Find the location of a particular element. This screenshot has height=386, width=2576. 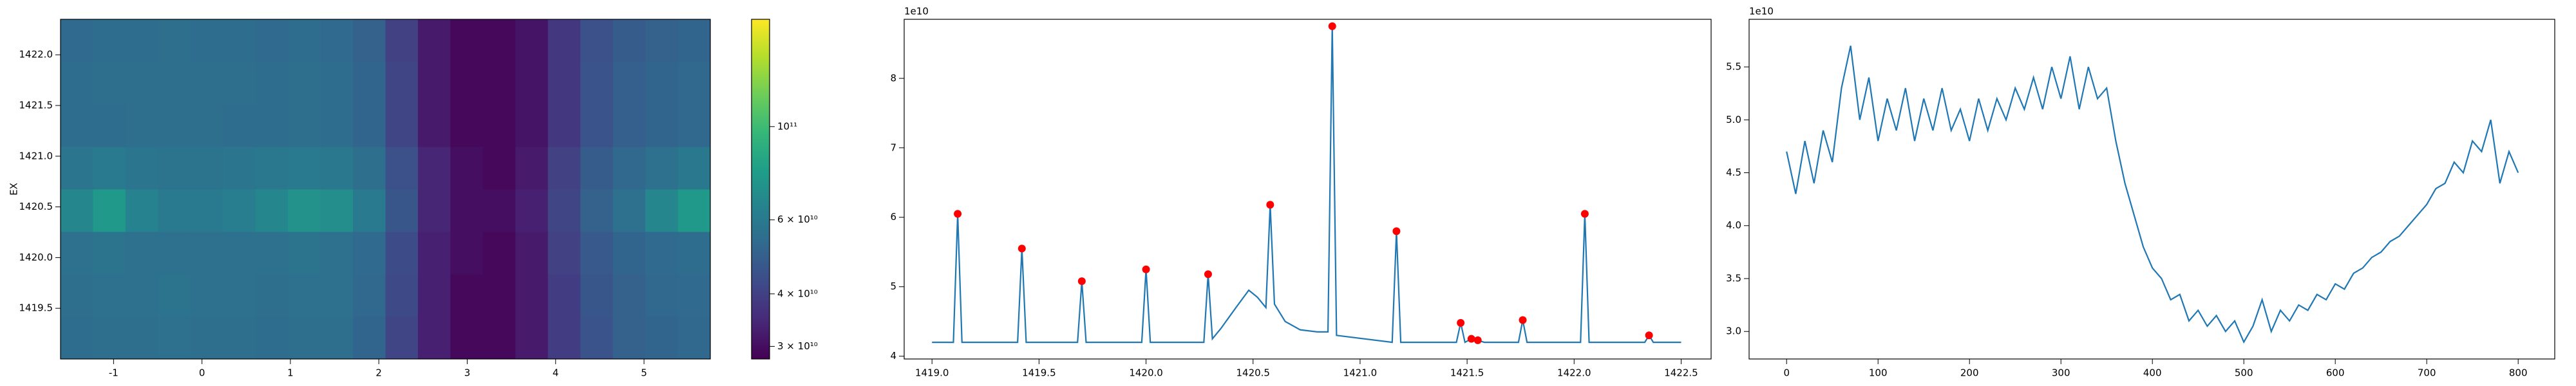

x-tick-label: 1419.0 is located at coordinates (932, 373).